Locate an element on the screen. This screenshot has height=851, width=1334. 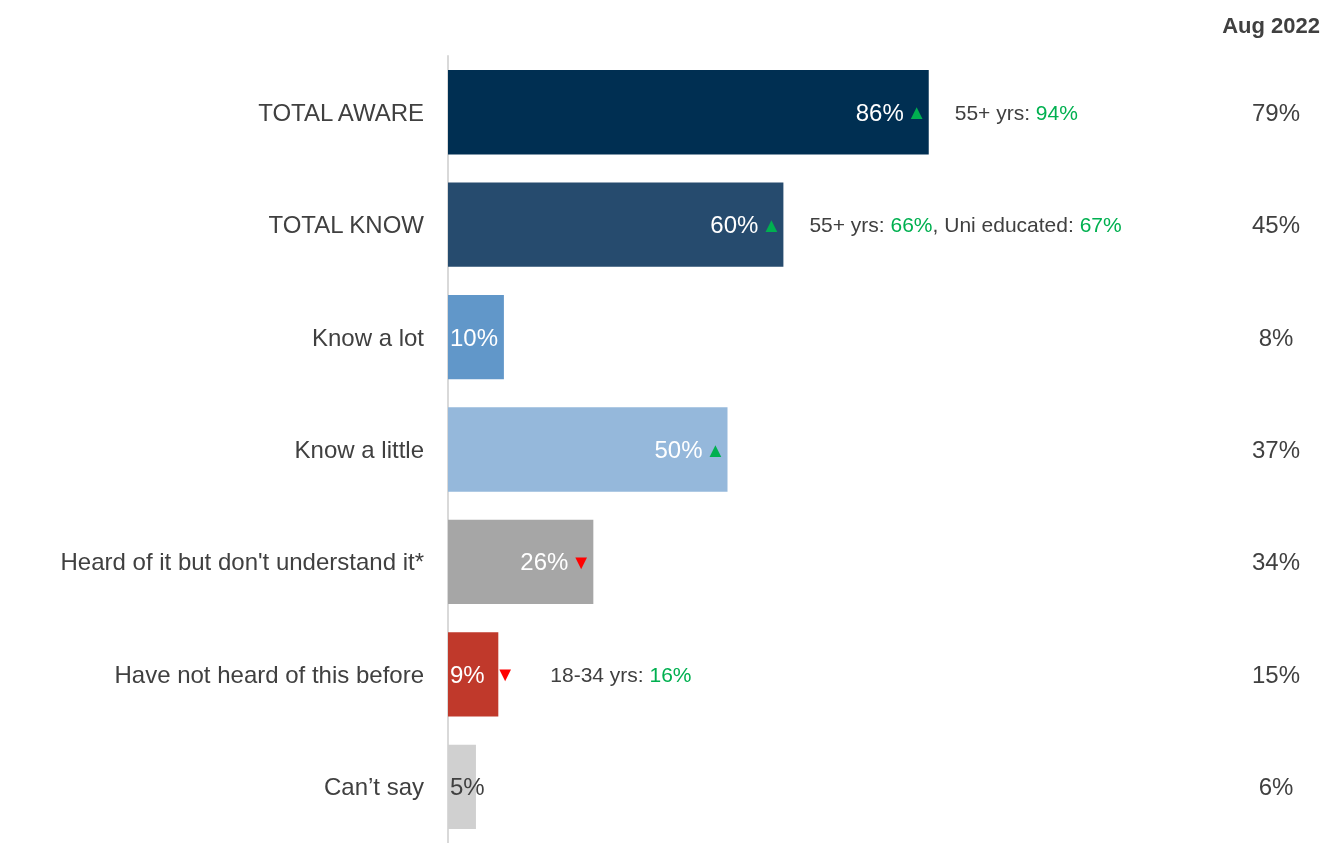
annotation: 55+ yrs: 66%, Uni educated: 67% is located at coordinates (965, 225).